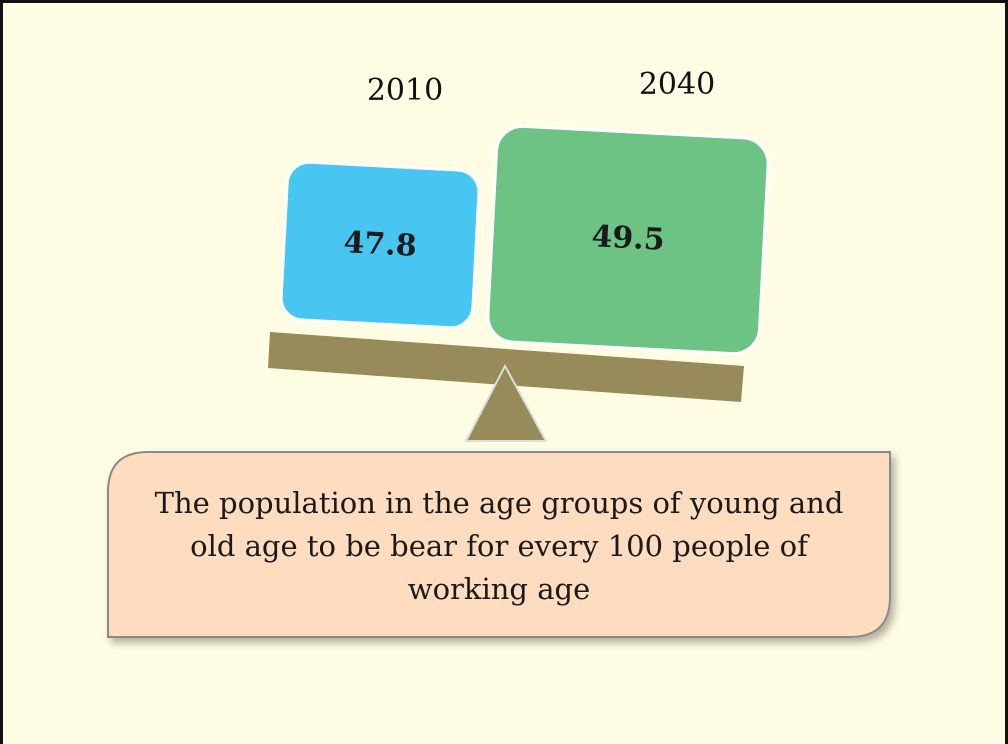 Image resolution: width=1008 pixels, height=744 pixels. Describe the element at coordinates (677, 84) in the screenshot. I see `year-label: 2040` at that location.